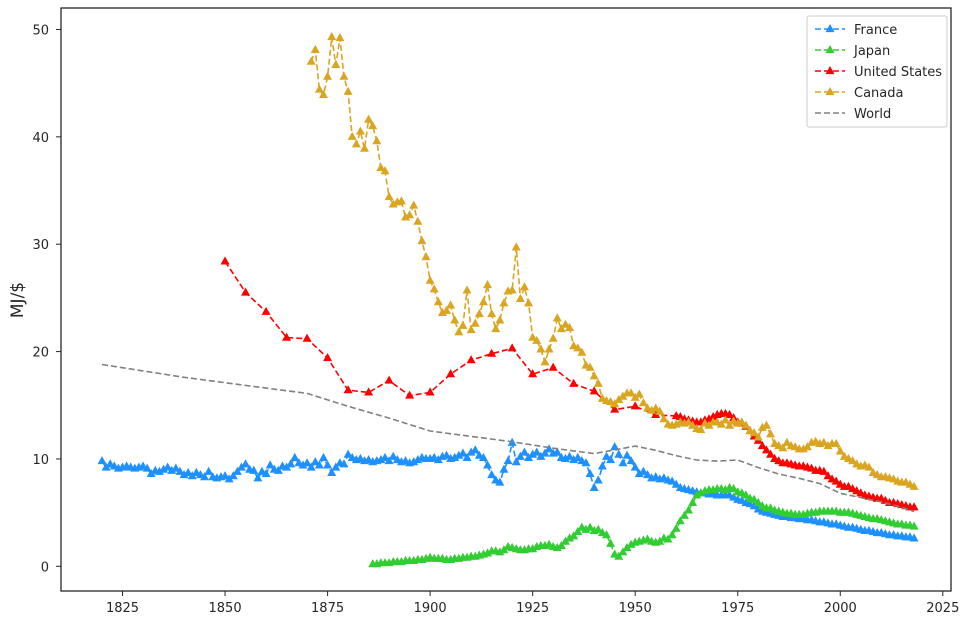  I want to click on legend-item-canada: Canada, so click(859, 93).